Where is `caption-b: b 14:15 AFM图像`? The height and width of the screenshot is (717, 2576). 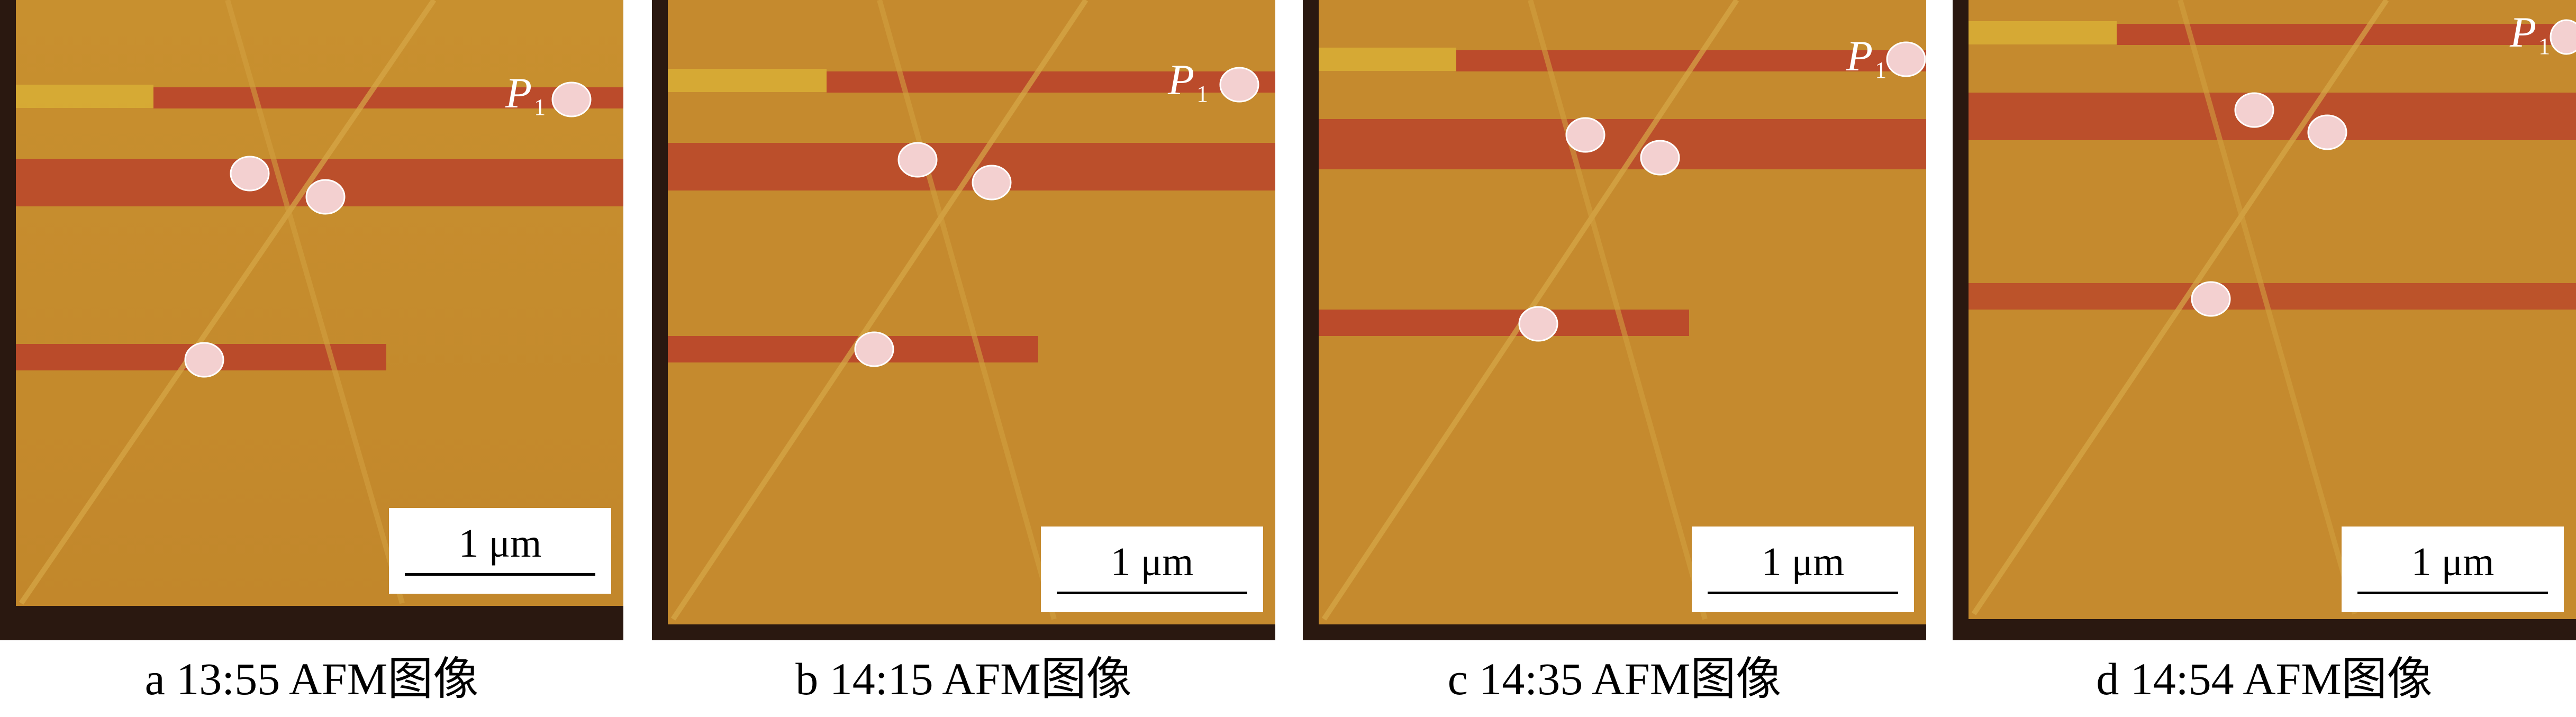
caption-b: b 14:15 AFM图像 is located at coordinates (963, 679).